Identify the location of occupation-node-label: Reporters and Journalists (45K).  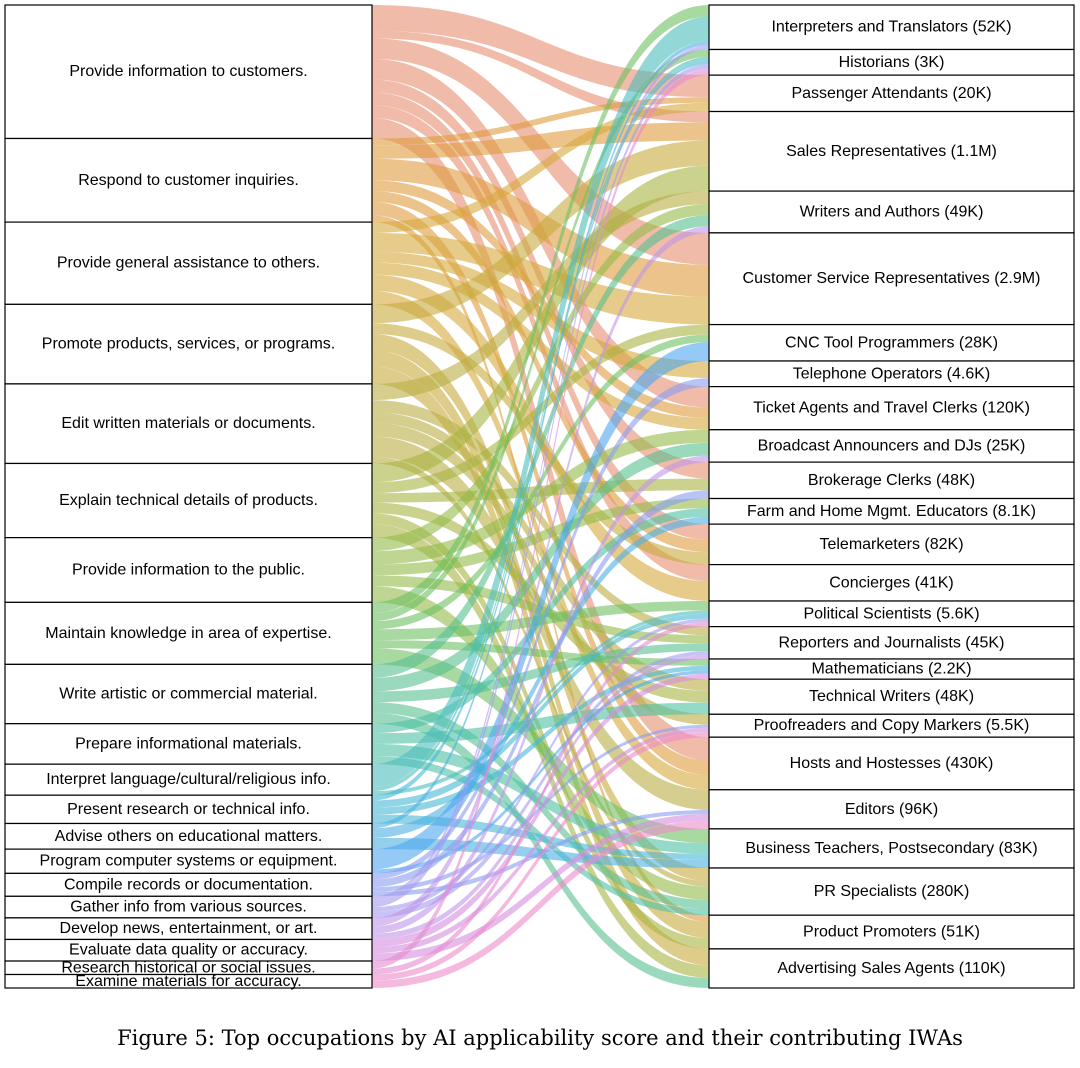
(892, 642).